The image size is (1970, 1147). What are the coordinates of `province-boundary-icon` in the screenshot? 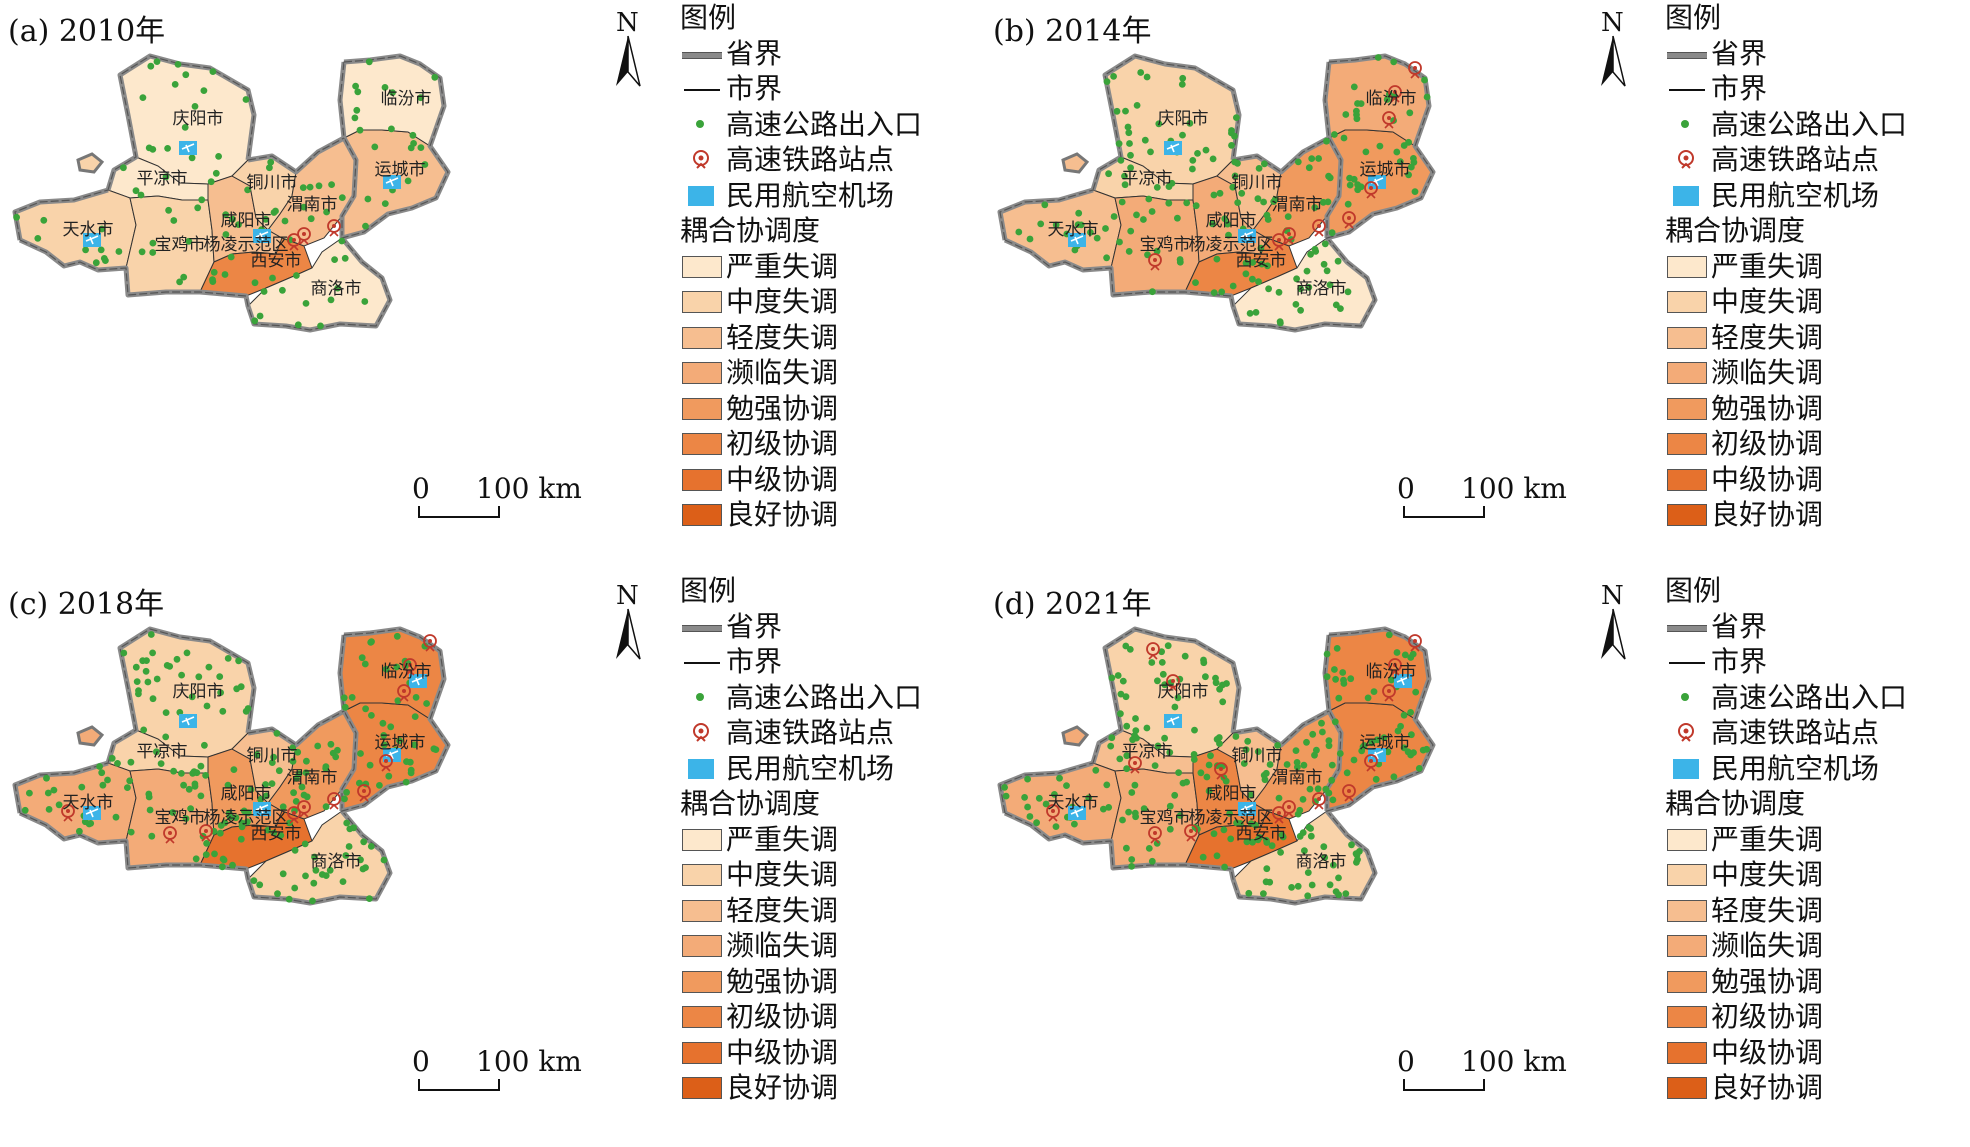 It's located at (1687, 55).